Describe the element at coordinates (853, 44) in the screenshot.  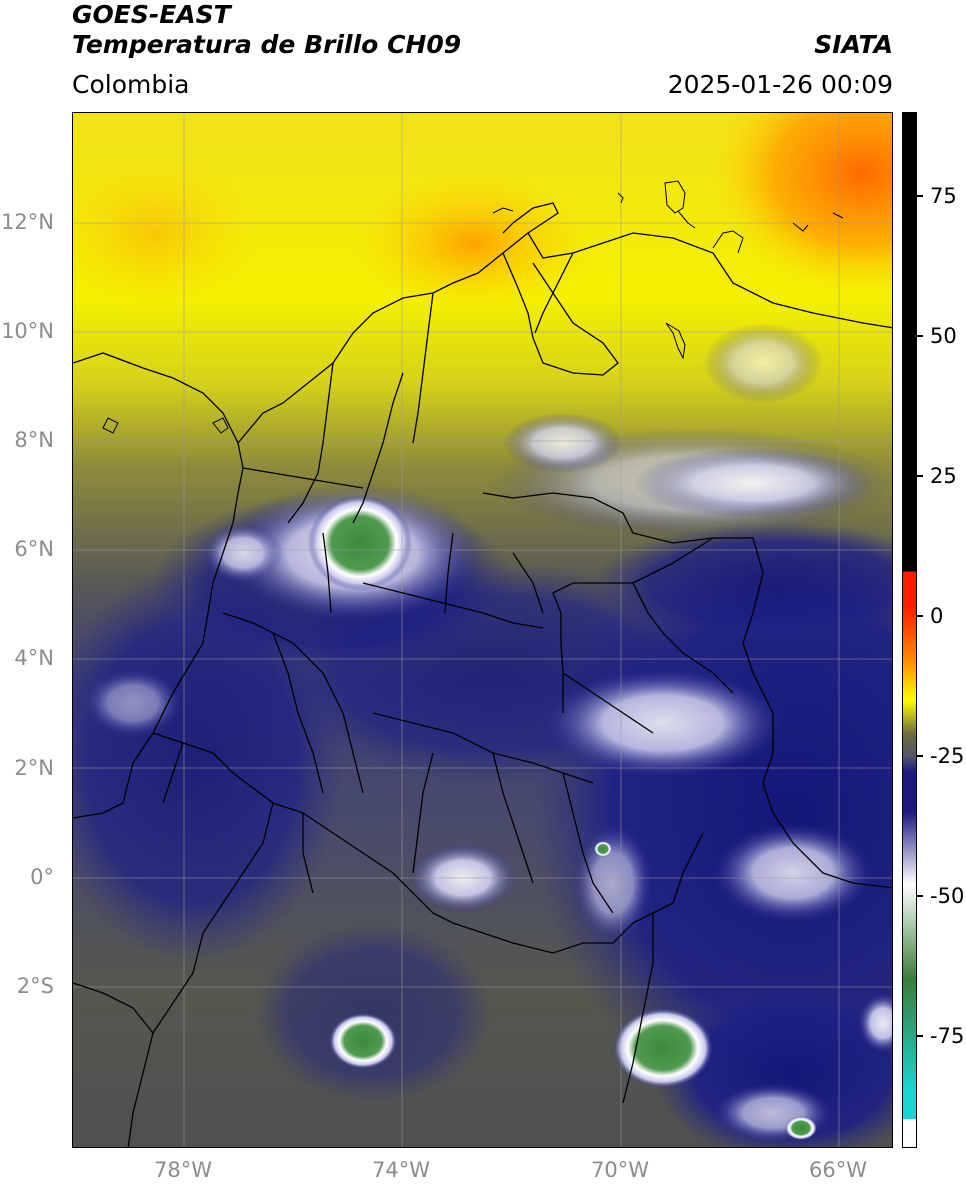
I see `organization-label: SIATA` at that location.